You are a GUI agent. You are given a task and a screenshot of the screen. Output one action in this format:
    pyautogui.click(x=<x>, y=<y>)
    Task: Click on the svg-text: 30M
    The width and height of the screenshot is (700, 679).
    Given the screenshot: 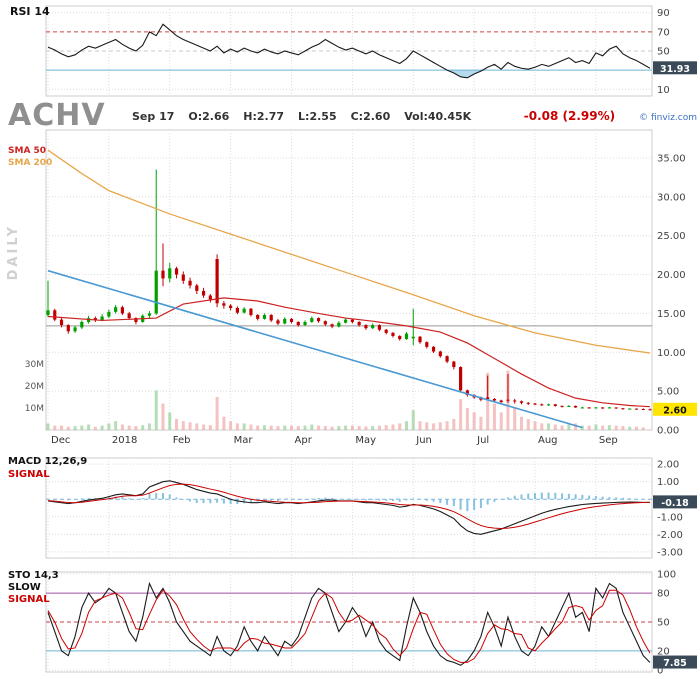 What is the action you would take?
    pyautogui.click(x=34, y=365)
    